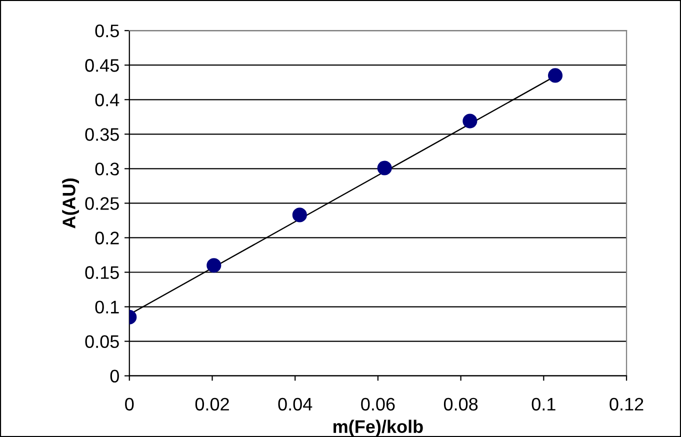 The image size is (681, 437). I want to click on y-tick-label: 0.3, so click(107, 169).